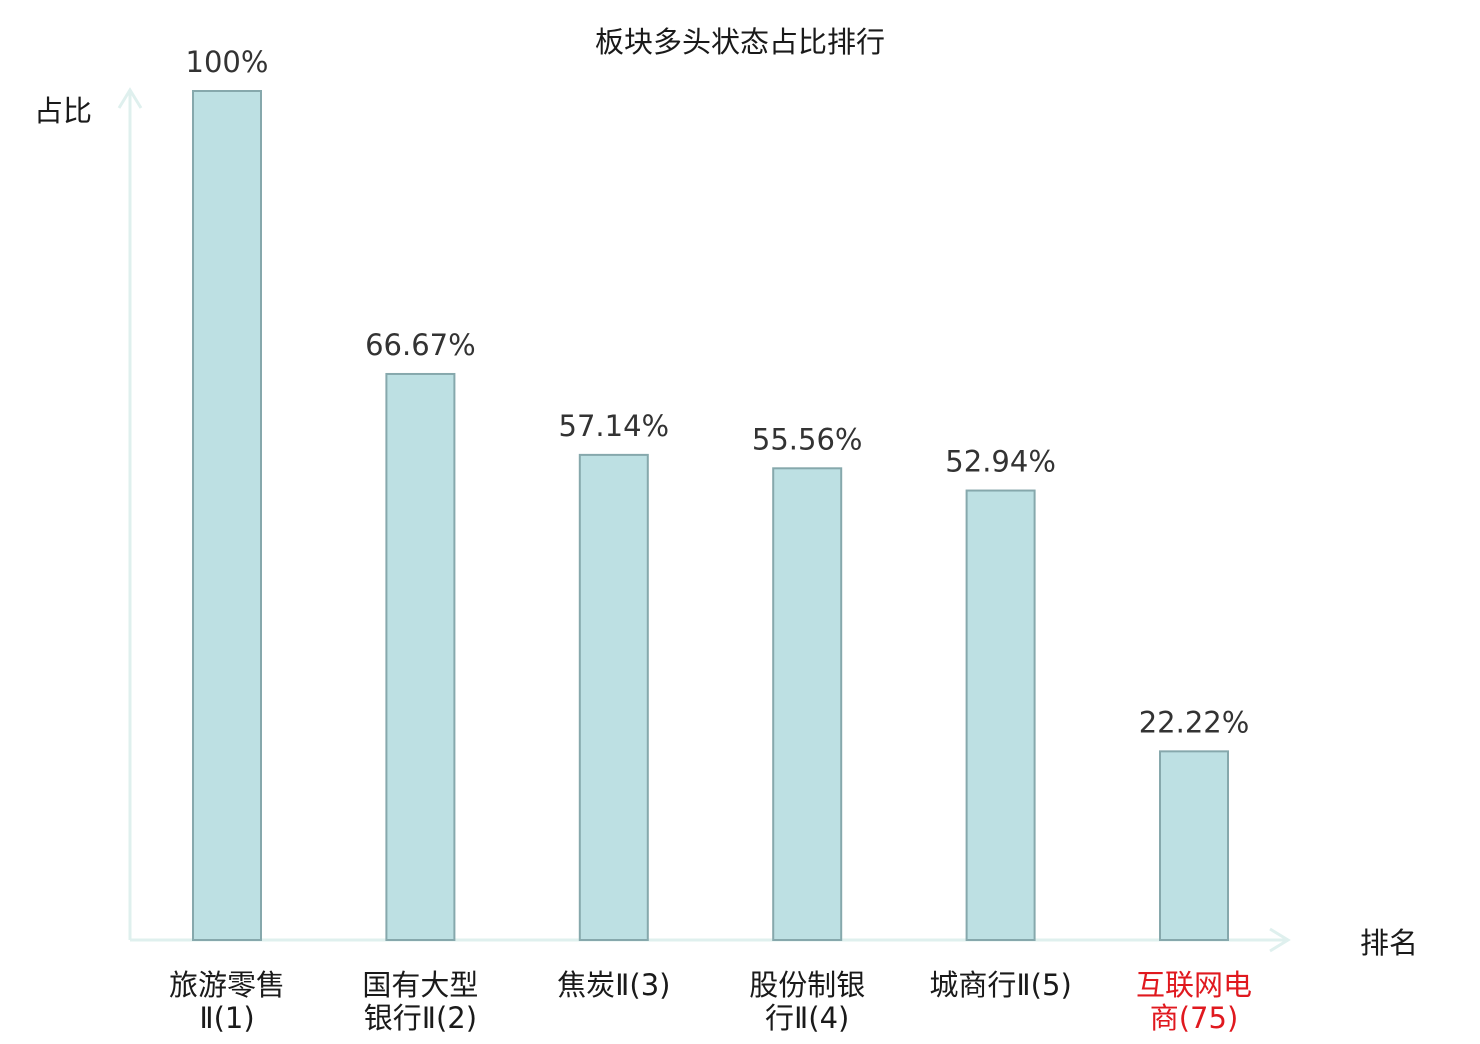 Image resolution: width=1480 pixels, height=1044 pixels. I want to click on value-label: 57.14%, so click(614, 426).